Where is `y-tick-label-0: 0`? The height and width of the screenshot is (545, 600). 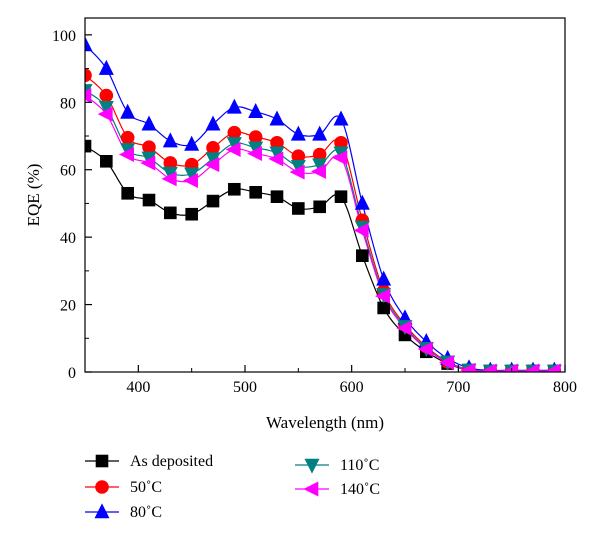
y-tick-label-0: 0 is located at coordinates (72, 373).